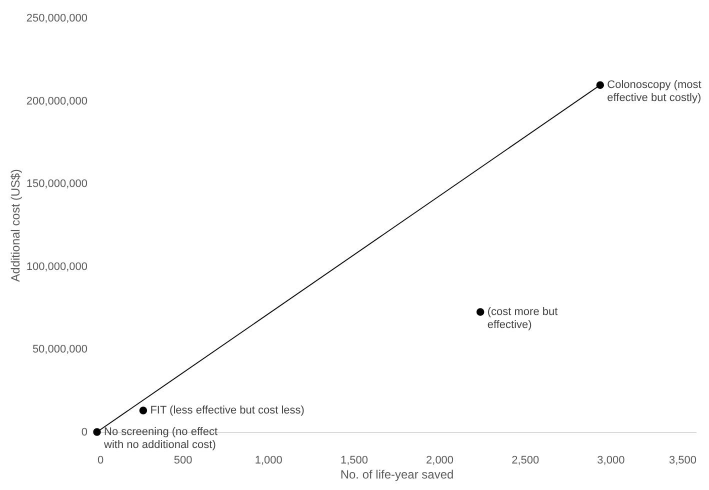 This screenshot has height=490, width=709. Describe the element at coordinates (440, 460) in the screenshot. I see `x-tick-label: 2,000` at that location.